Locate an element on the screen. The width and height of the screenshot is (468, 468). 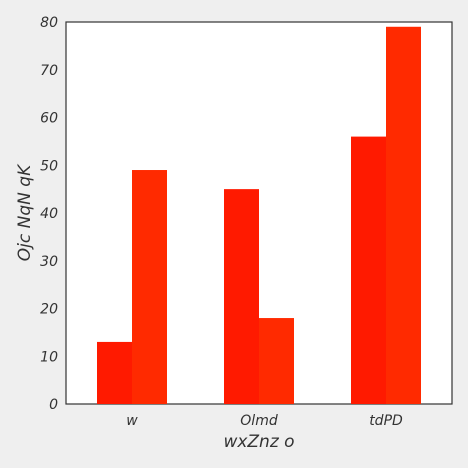
y-tick-label: 20 is located at coordinates (49, 310).